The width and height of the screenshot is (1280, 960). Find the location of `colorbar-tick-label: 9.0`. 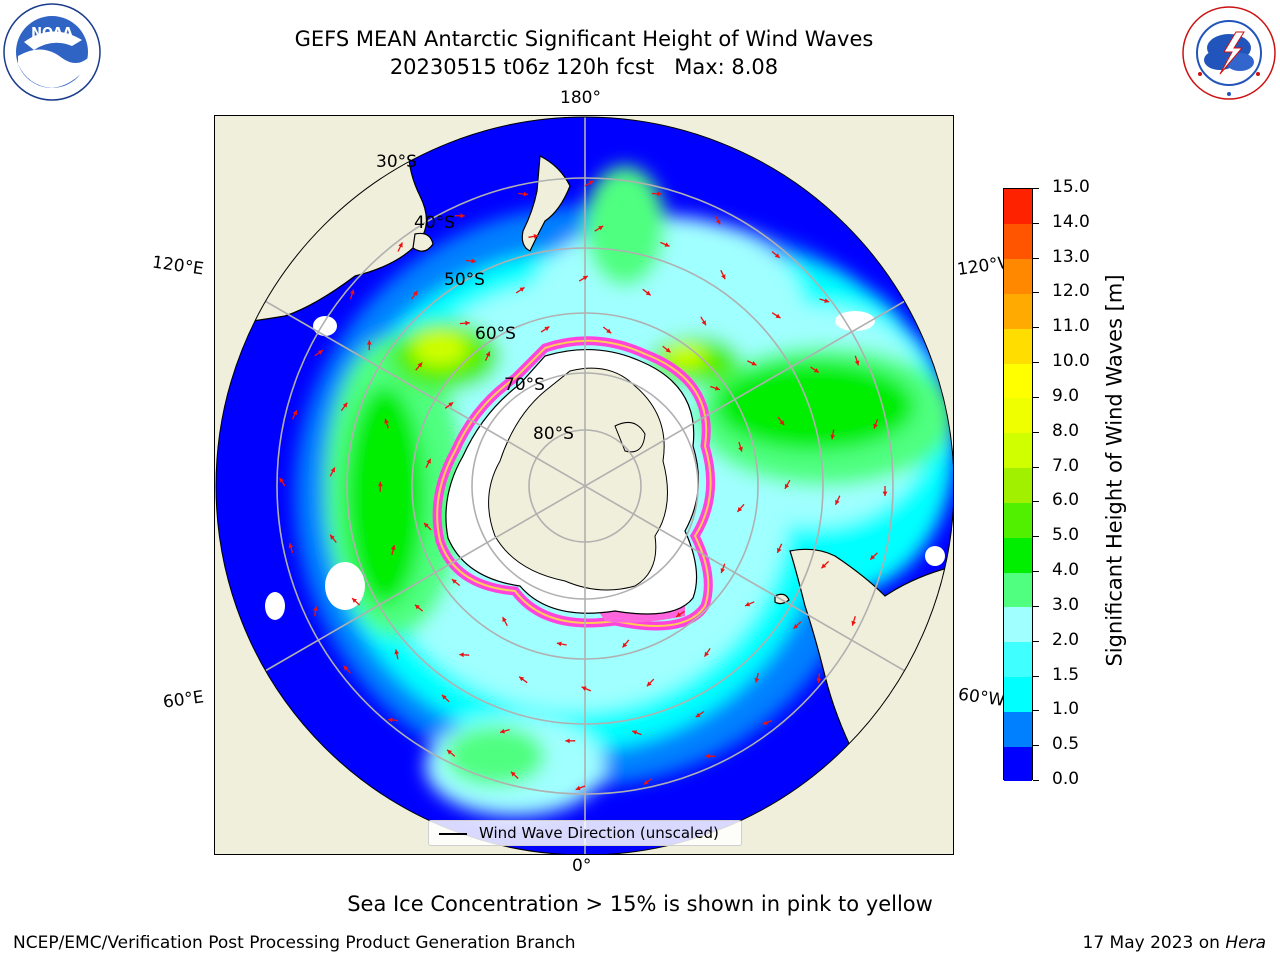

colorbar-tick-label: 9.0 is located at coordinates (1066, 395).